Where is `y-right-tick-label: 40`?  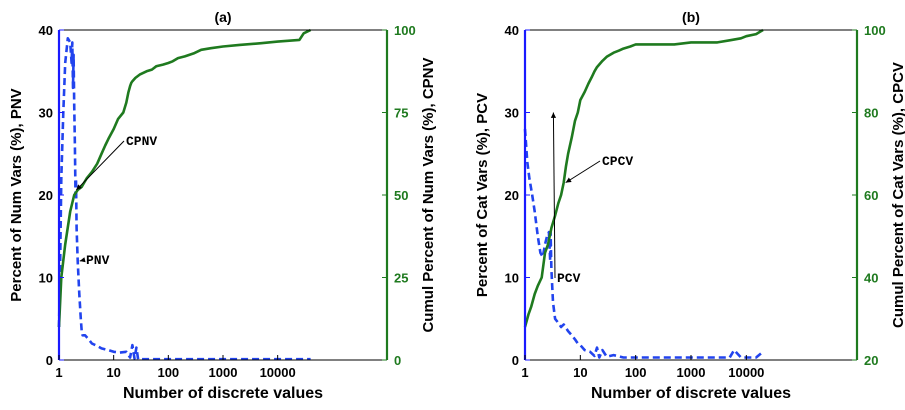
y-right-tick-label: 40 is located at coordinates (871, 278).